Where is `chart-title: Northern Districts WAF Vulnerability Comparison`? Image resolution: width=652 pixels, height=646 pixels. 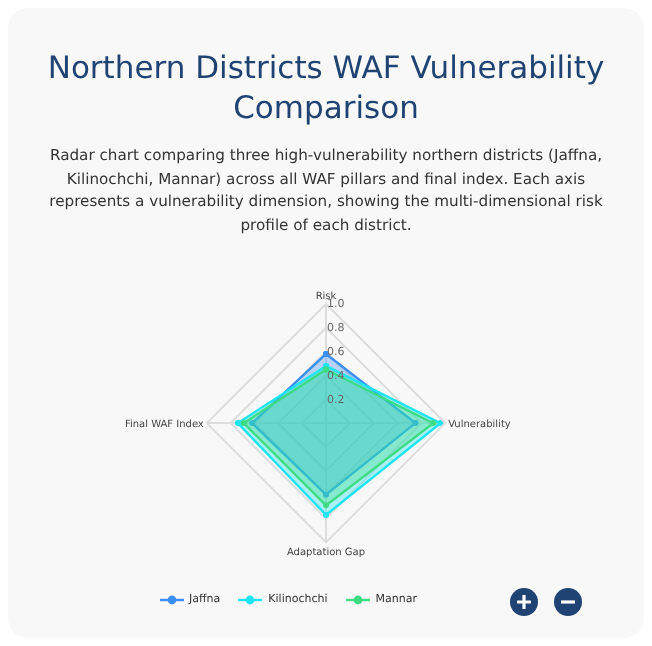 chart-title: Northern Districts WAF Vulnerability Comparison is located at coordinates (326, 88).